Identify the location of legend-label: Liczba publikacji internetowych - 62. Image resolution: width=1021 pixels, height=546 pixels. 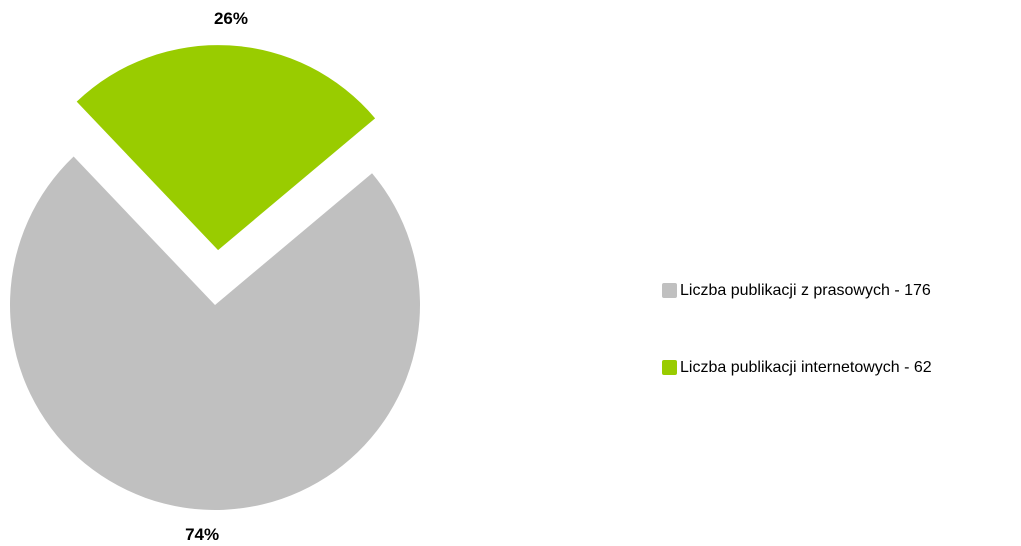
(806, 367).